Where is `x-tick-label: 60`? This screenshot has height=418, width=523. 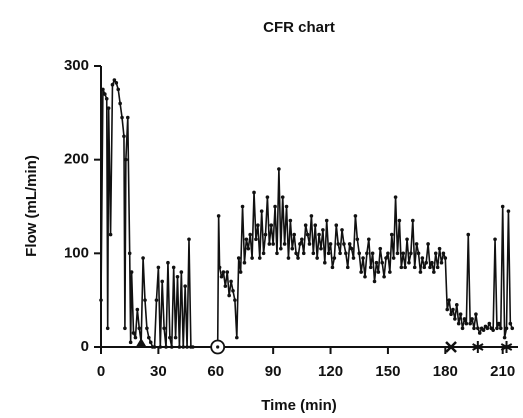
x-tick-label: 60 is located at coordinates (215, 371).